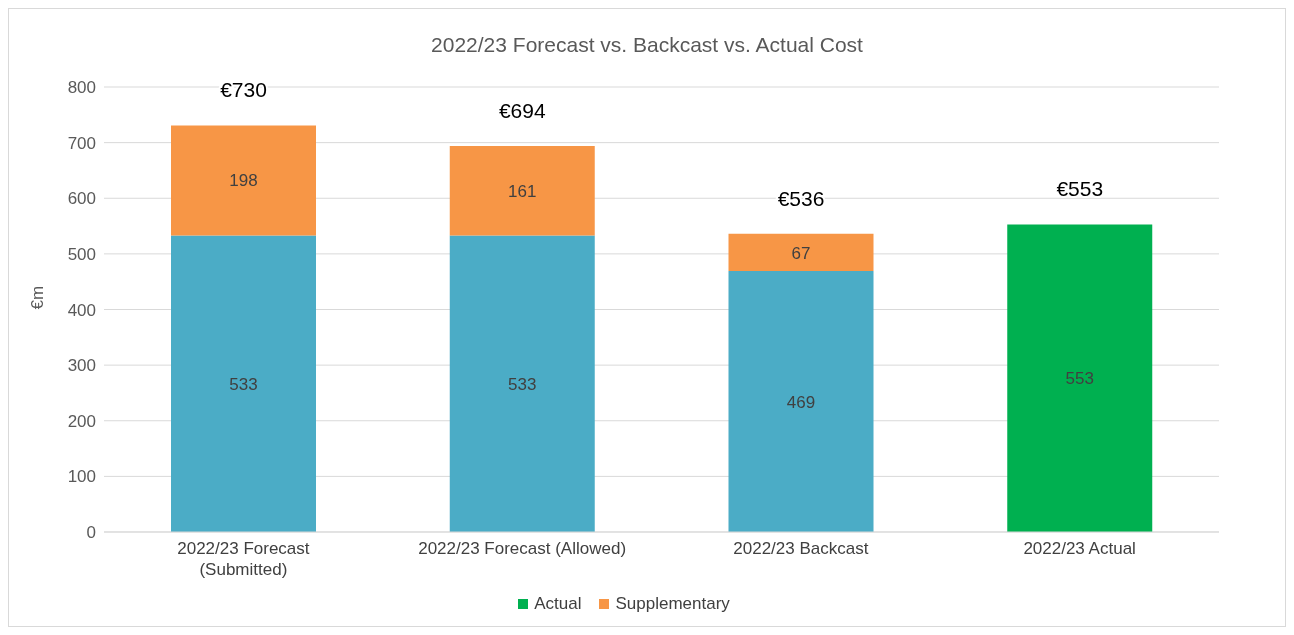 The height and width of the screenshot is (635, 1294). Describe the element at coordinates (81, 310) in the screenshot. I see `y-tick-label: 400` at that location.